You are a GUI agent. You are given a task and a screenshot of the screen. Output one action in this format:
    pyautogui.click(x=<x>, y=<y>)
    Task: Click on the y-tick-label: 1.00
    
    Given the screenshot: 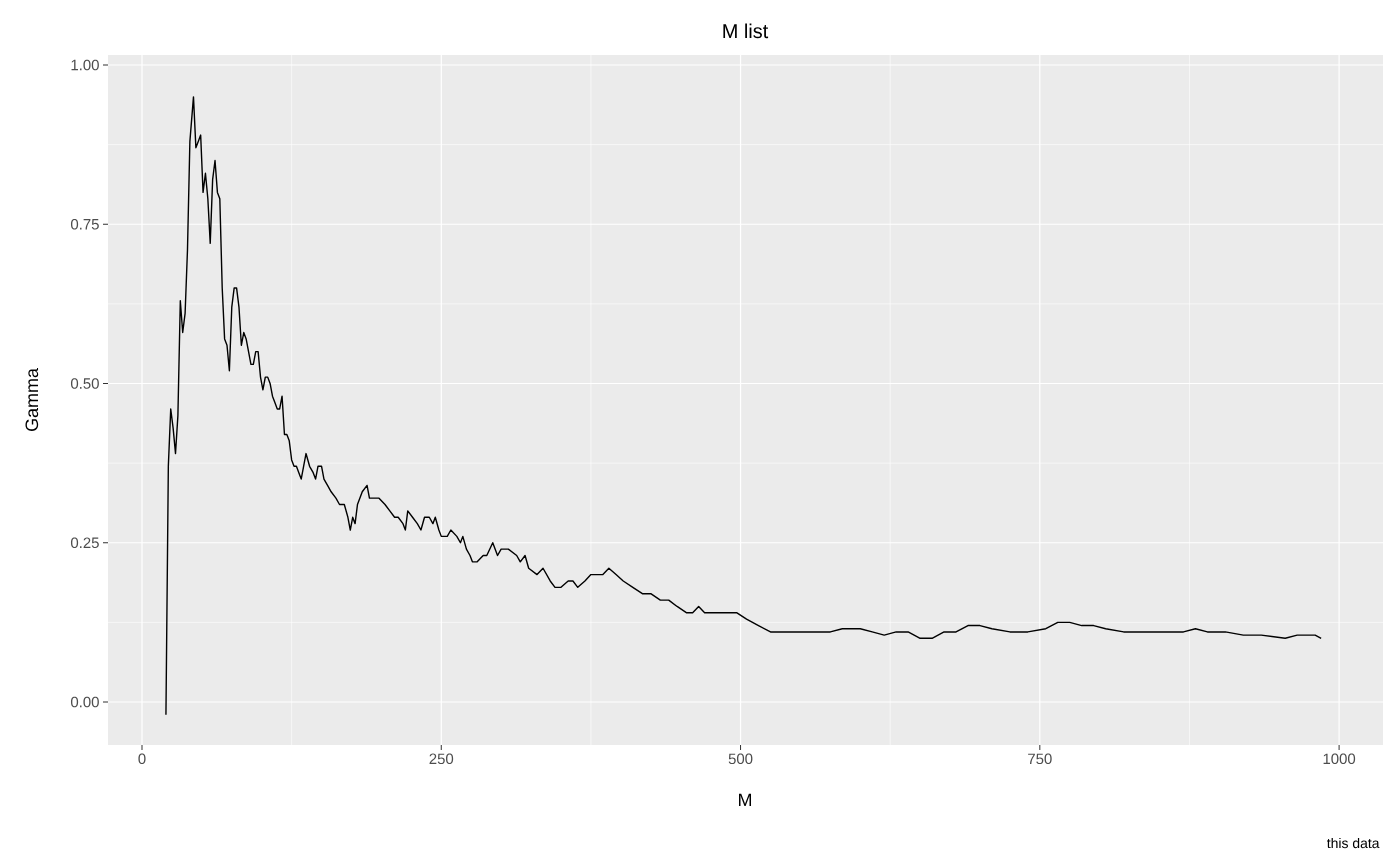 What is the action you would take?
    pyautogui.click(x=85, y=65)
    